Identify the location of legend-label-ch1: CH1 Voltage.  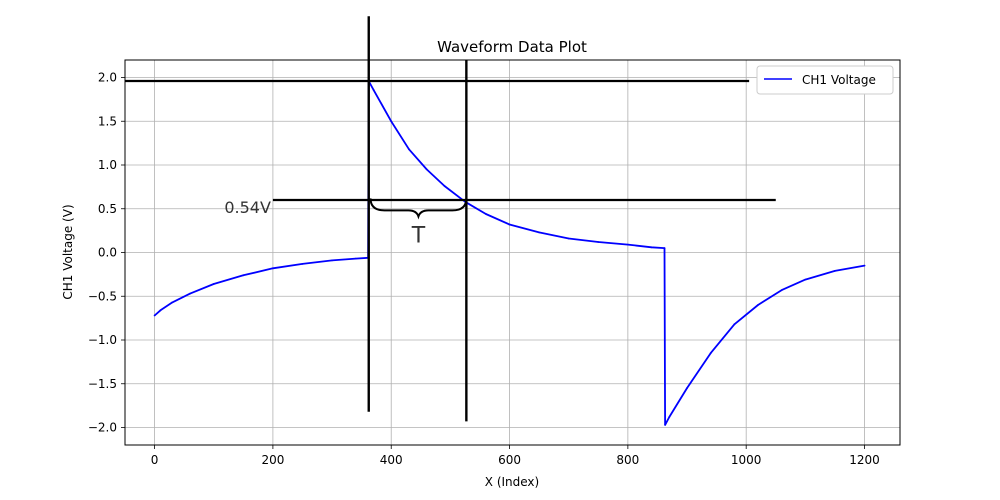
(839, 80).